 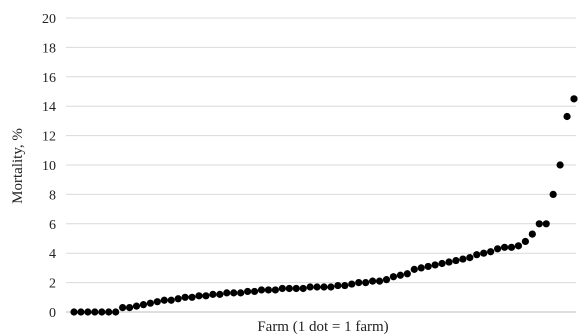 What do you see at coordinates (49, 137) in the screenshot?
I see `y-tick-label: 12` at bounding box center [49, 137].